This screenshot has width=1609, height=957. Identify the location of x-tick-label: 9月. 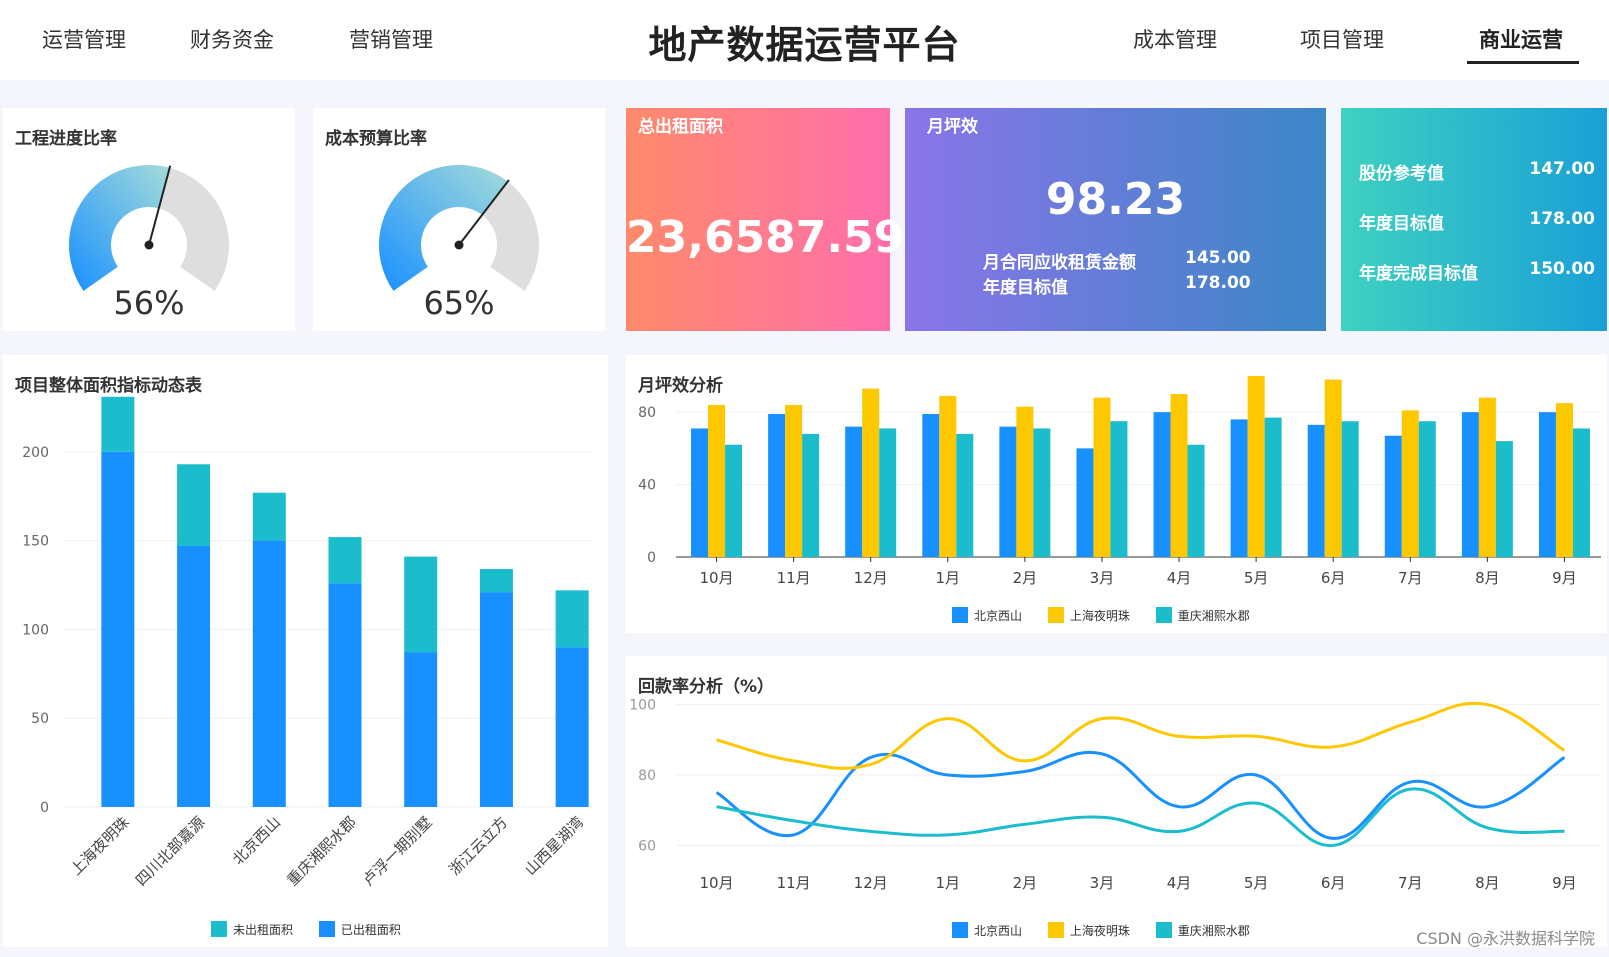
(1564, 883).